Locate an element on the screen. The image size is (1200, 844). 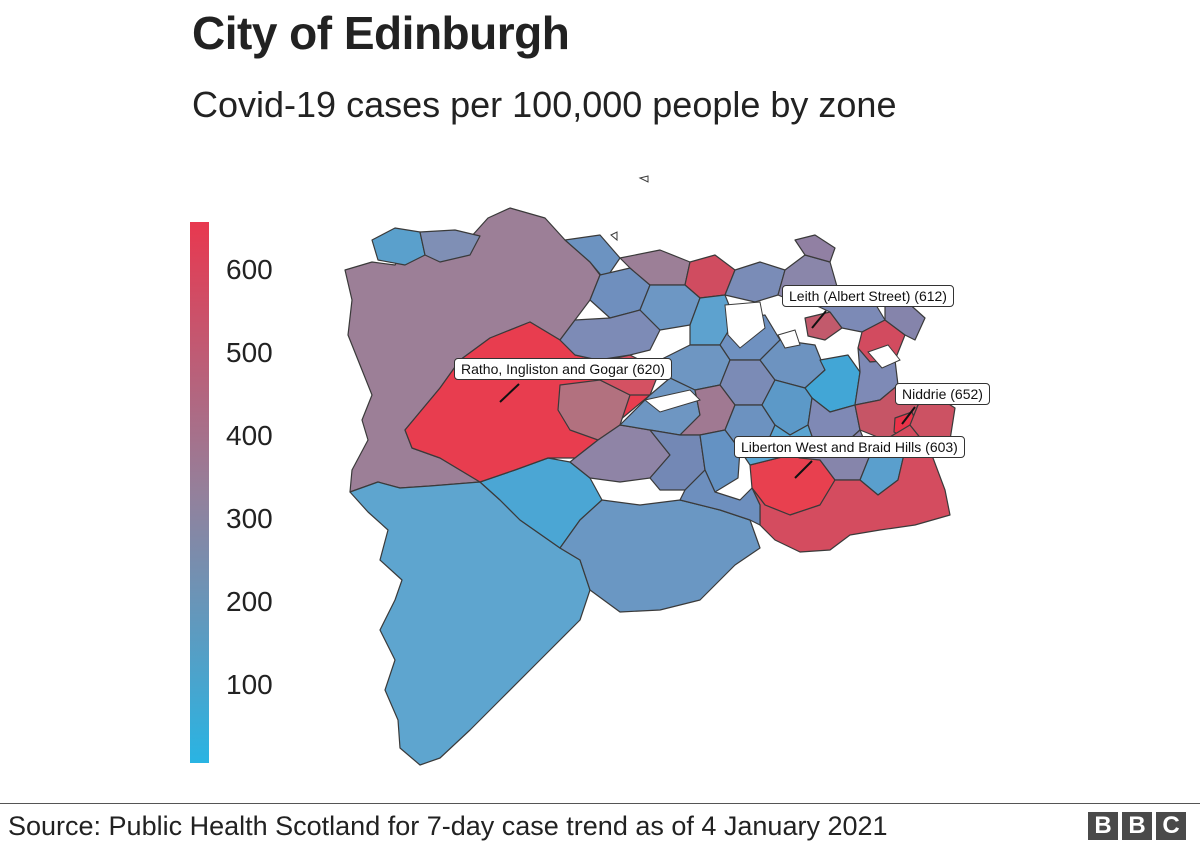
callout-niddrie: Niddrie (652) is located at coordinates (942, 394).